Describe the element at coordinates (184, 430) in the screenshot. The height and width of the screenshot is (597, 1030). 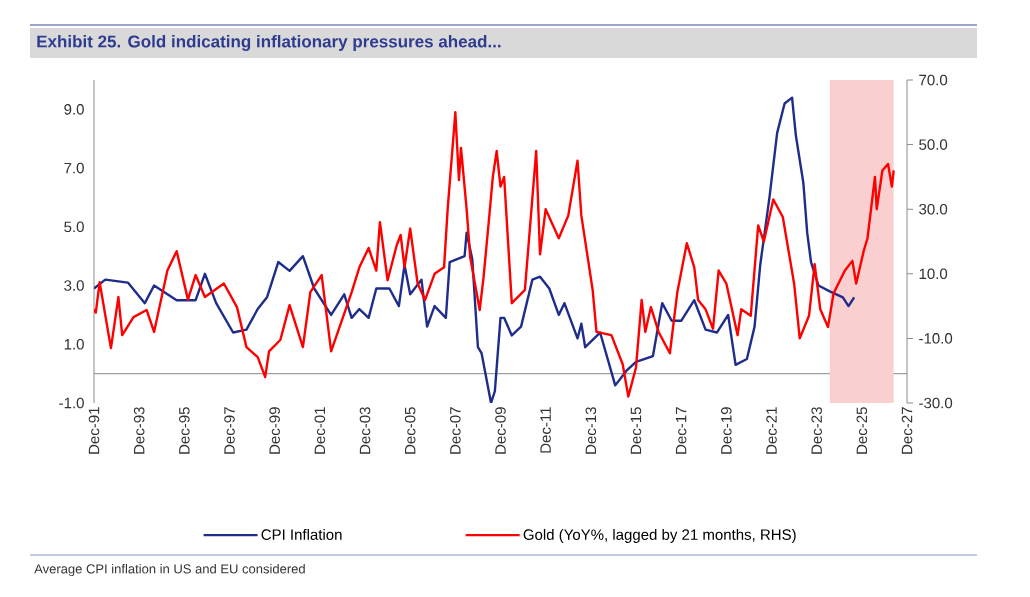
I see `x-tick-label: Dec-95` at that location.